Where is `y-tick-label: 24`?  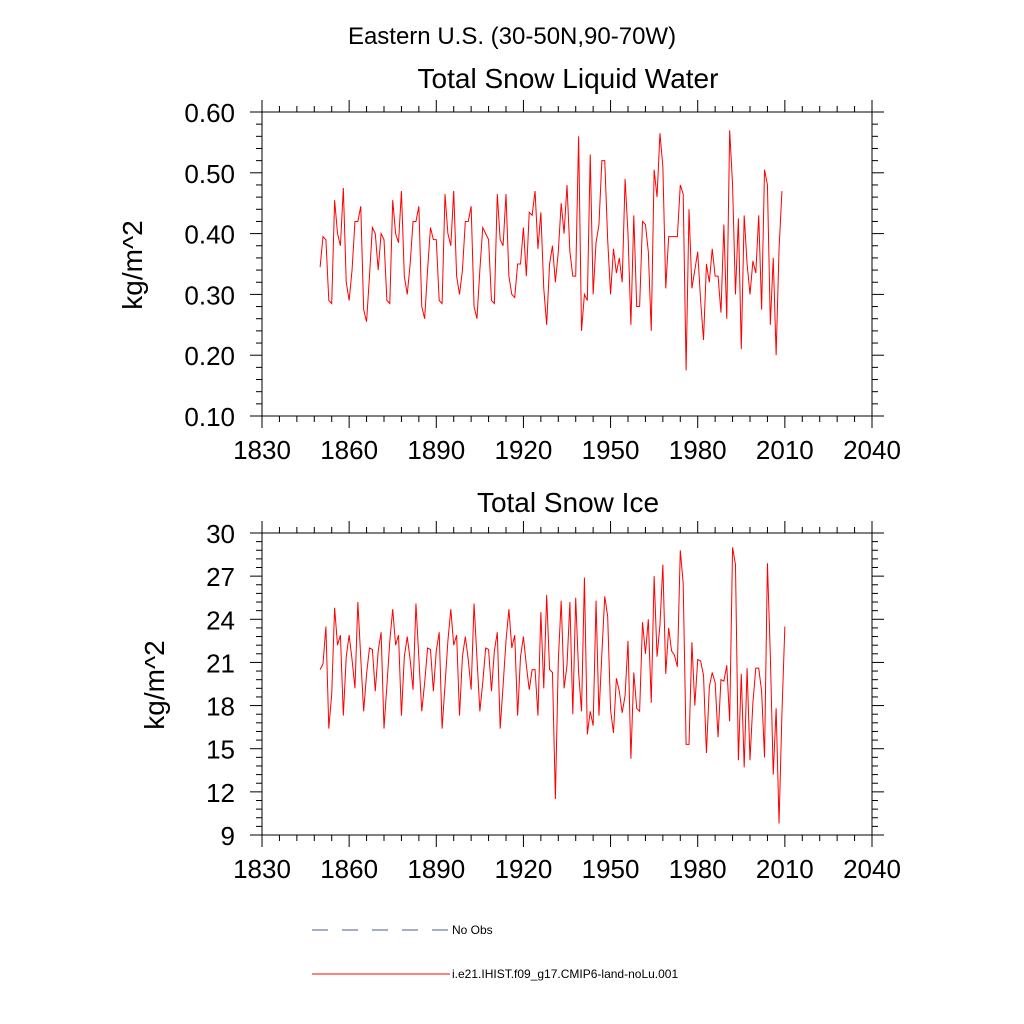 y-tick-label: 24 is located at coordinates (220, 620).